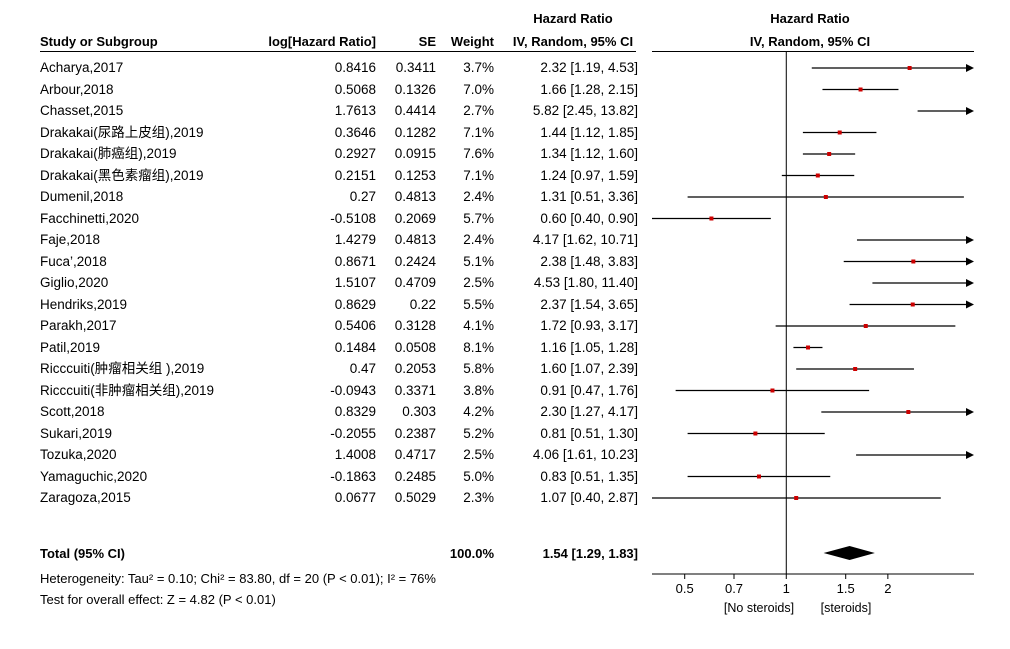 The image size is (1010, 649). What do you see at coordinates (94, 476) in the screenshot?
I see `study-name: Yamaguchic,2020` at bounding box center [94, 476].